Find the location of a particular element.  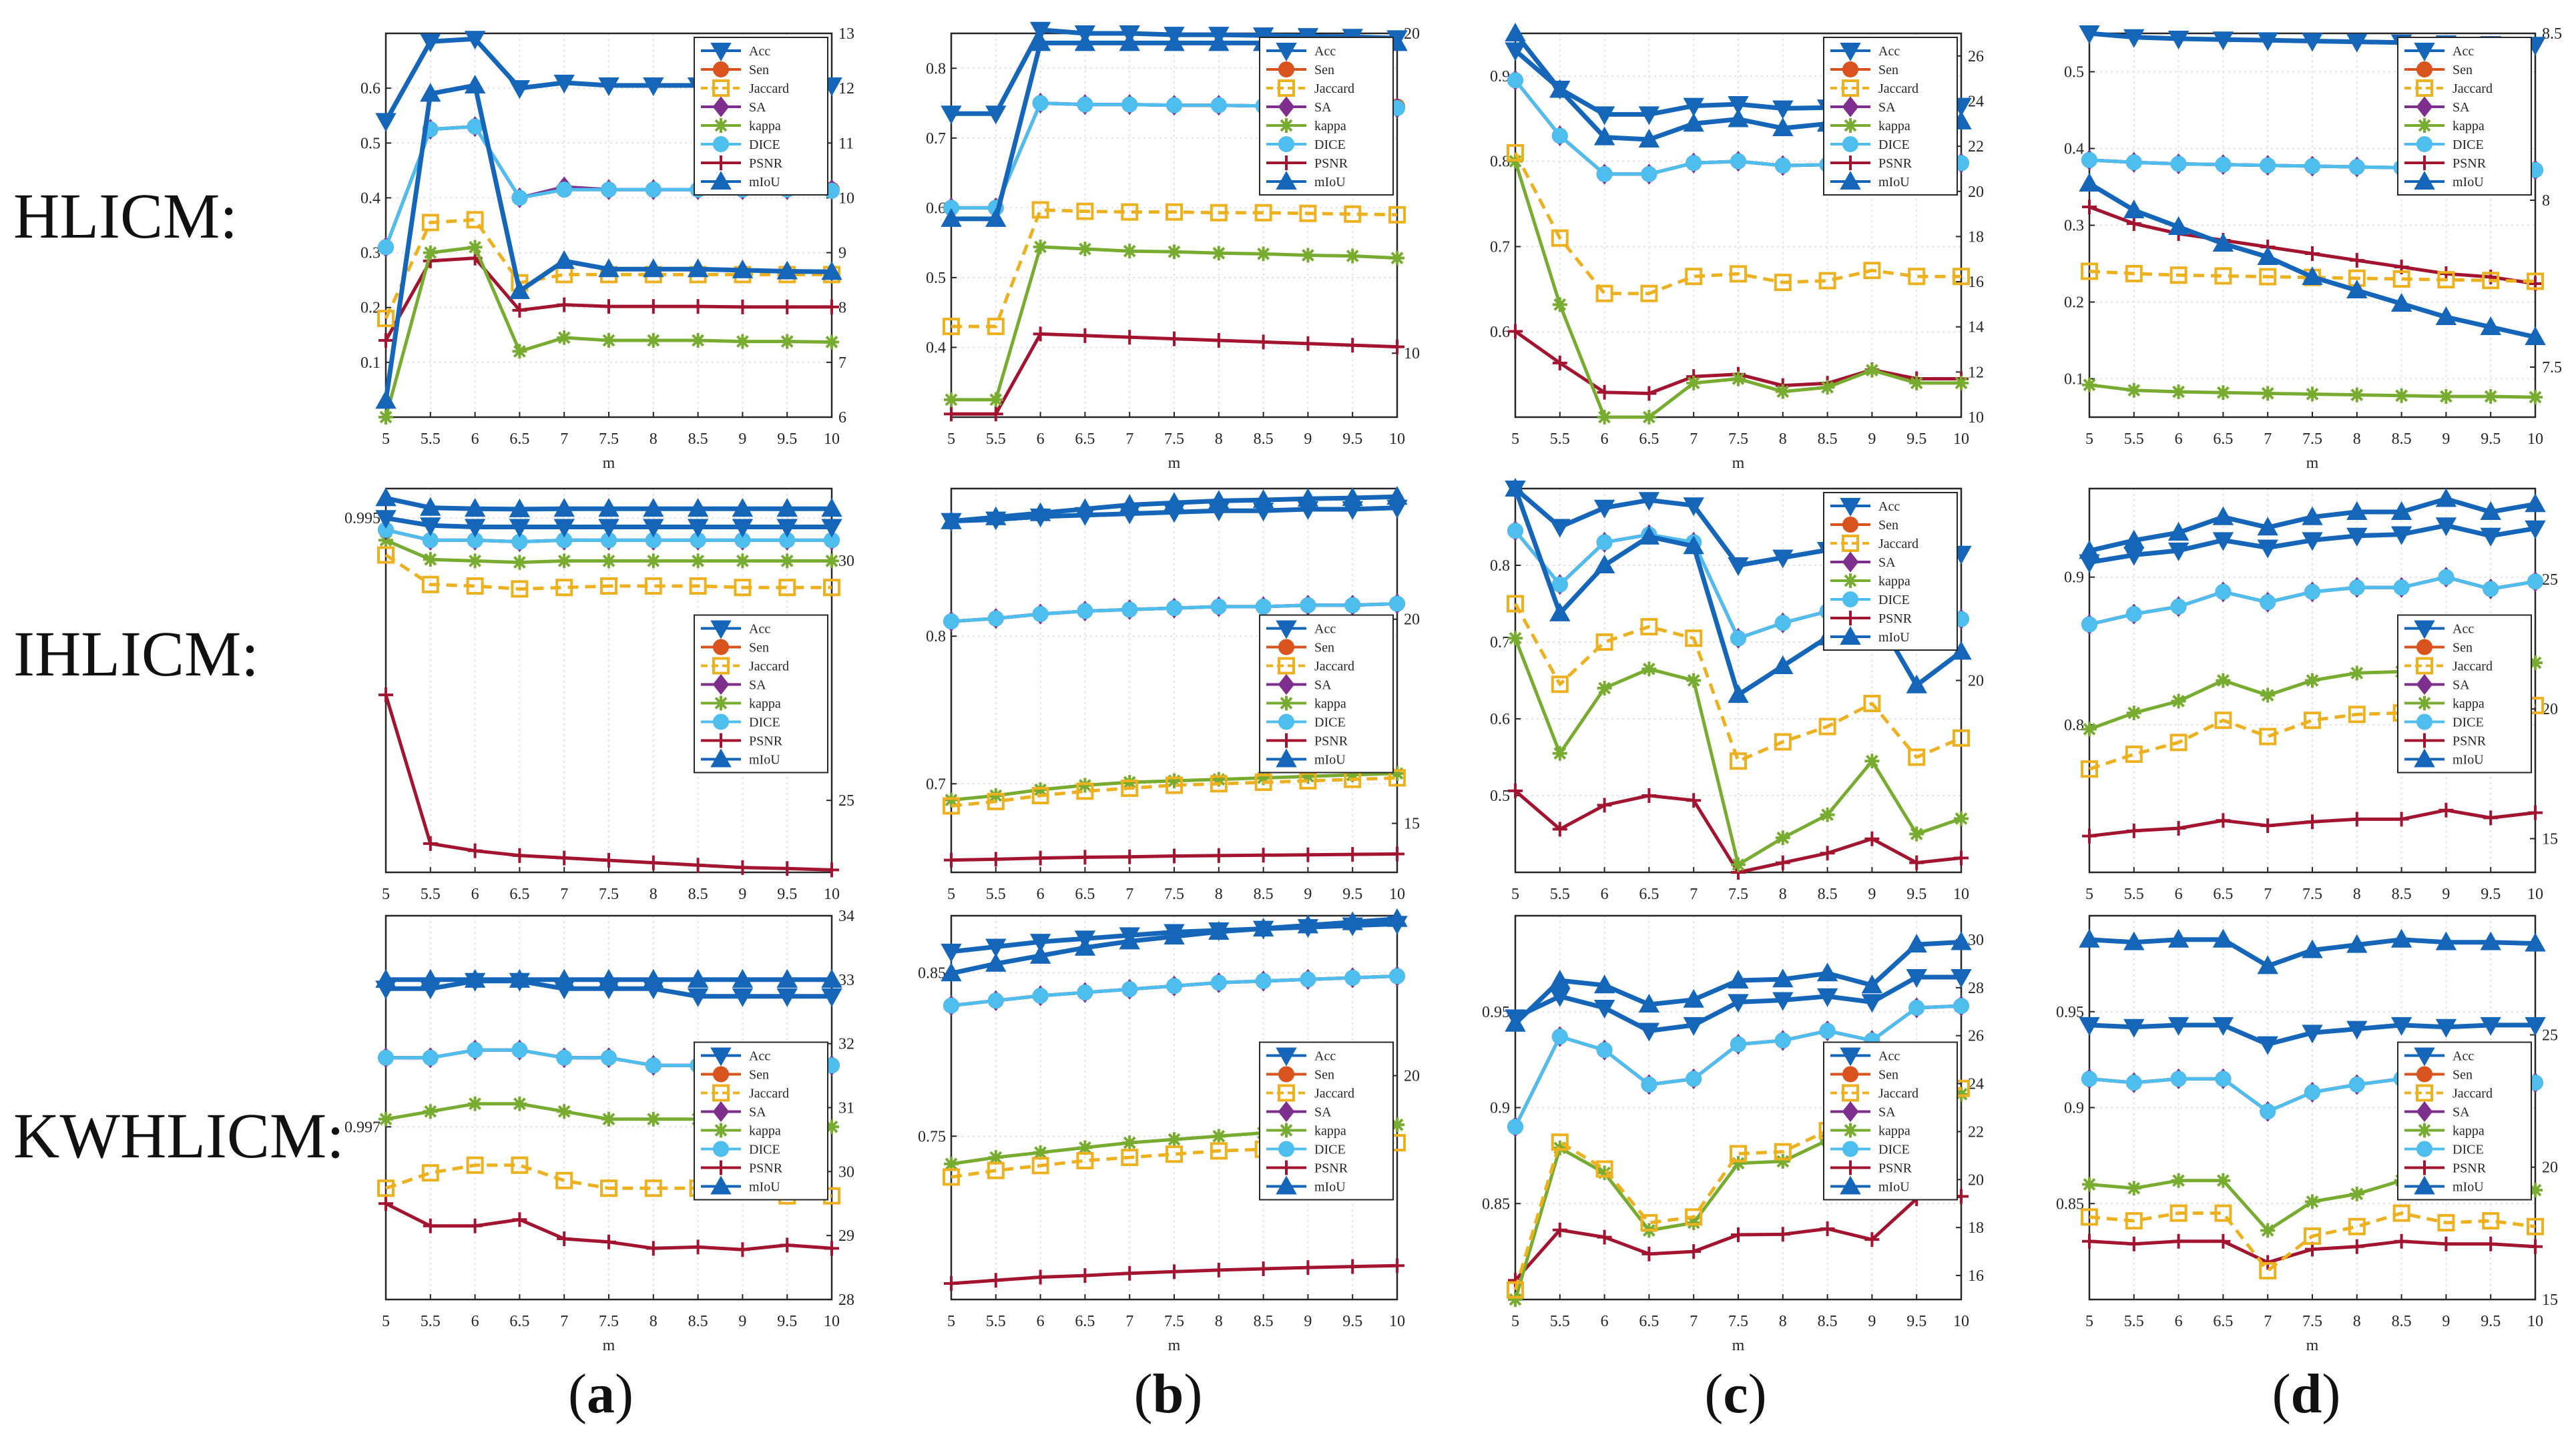

y-tick-label: 0.2 is located at coordinates (2074, 303).